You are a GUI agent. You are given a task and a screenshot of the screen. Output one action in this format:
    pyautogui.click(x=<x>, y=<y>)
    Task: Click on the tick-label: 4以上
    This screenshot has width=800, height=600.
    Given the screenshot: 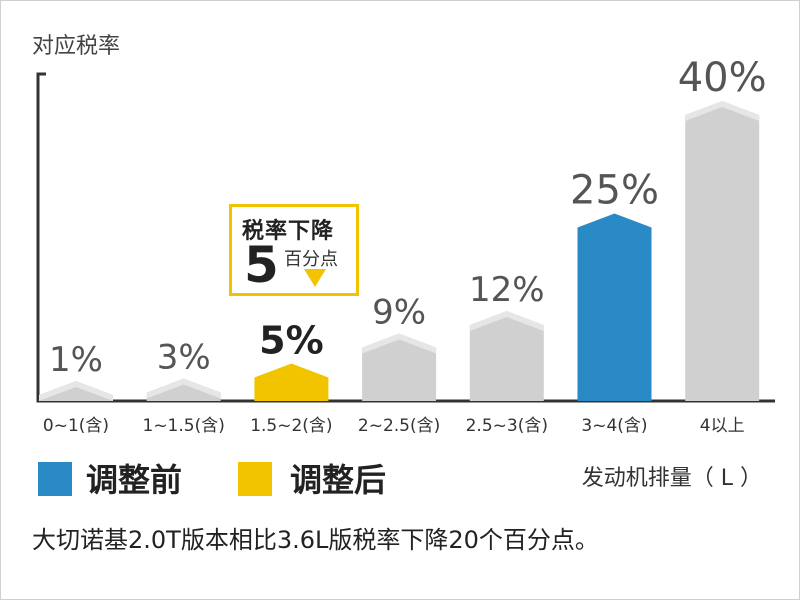 What is the action you would take?
    pyautogui.click(x=722, y=426)
    